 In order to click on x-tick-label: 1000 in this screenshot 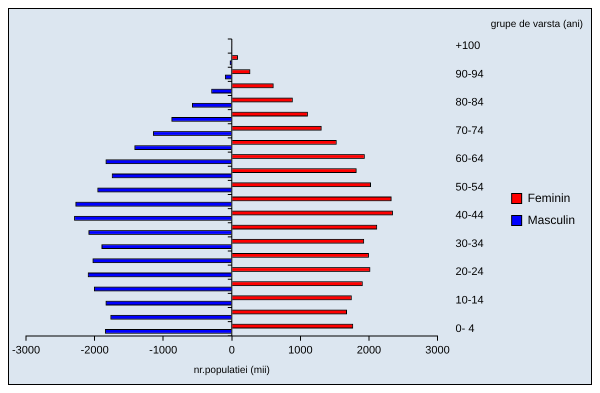, I will do `click(300, 350)`.